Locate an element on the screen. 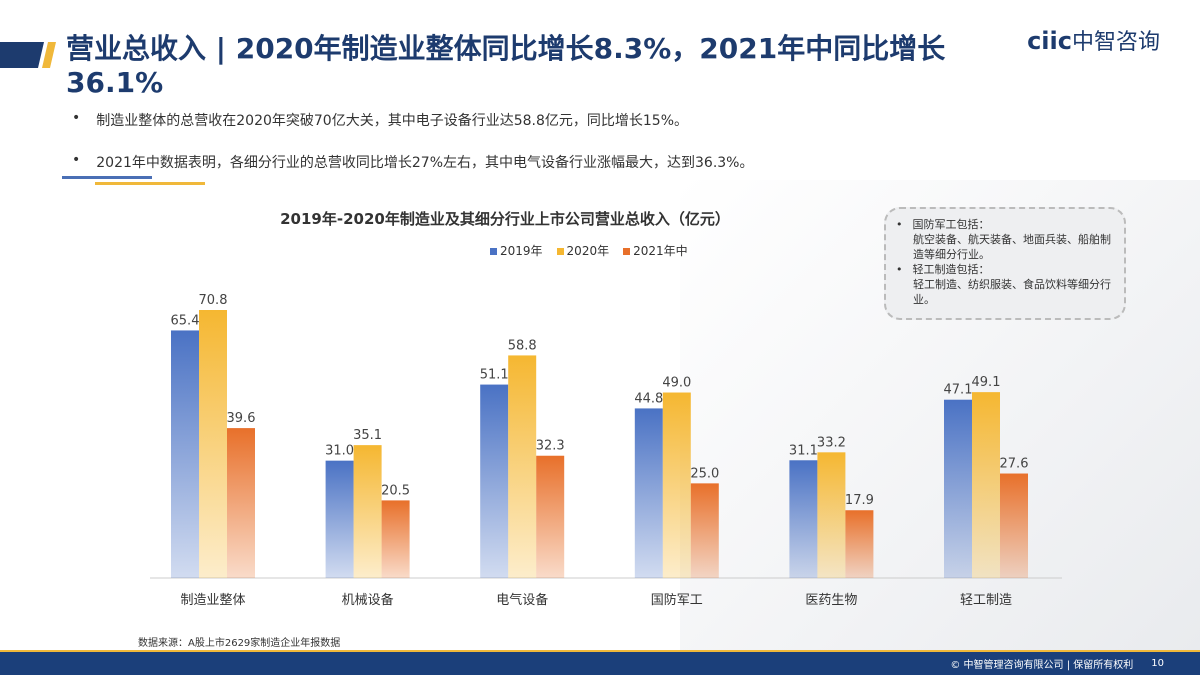  data-label: 25.0 is located at coordinates (704, 473).